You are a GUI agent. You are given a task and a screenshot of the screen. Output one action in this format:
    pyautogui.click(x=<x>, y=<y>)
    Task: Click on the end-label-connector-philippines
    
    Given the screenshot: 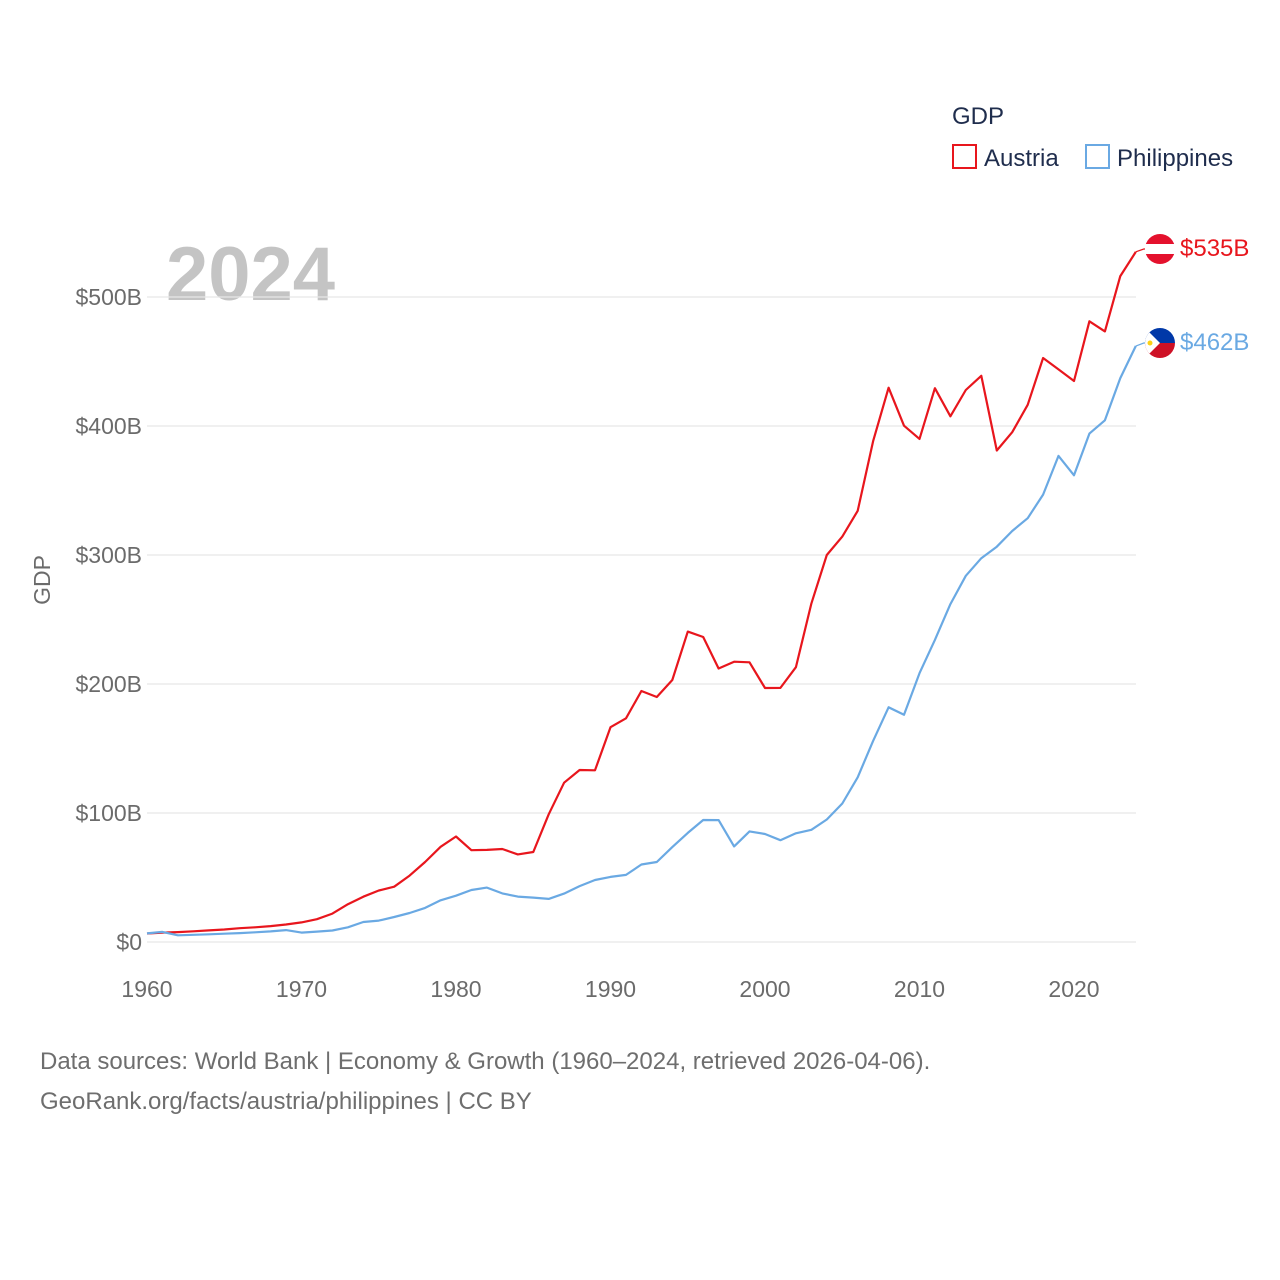 What is the action you would take?
    pyautogui.click(x=1140, y=344)
    